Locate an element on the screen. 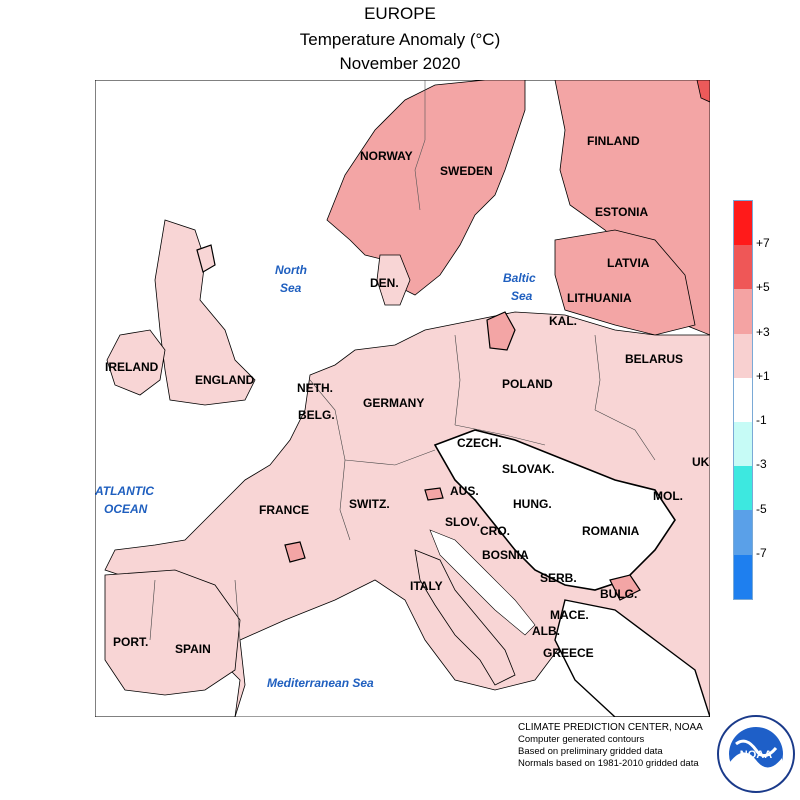 This screenshot has height=800, width=800. bulgaria-hotspot is located at coordinates (625, 587).